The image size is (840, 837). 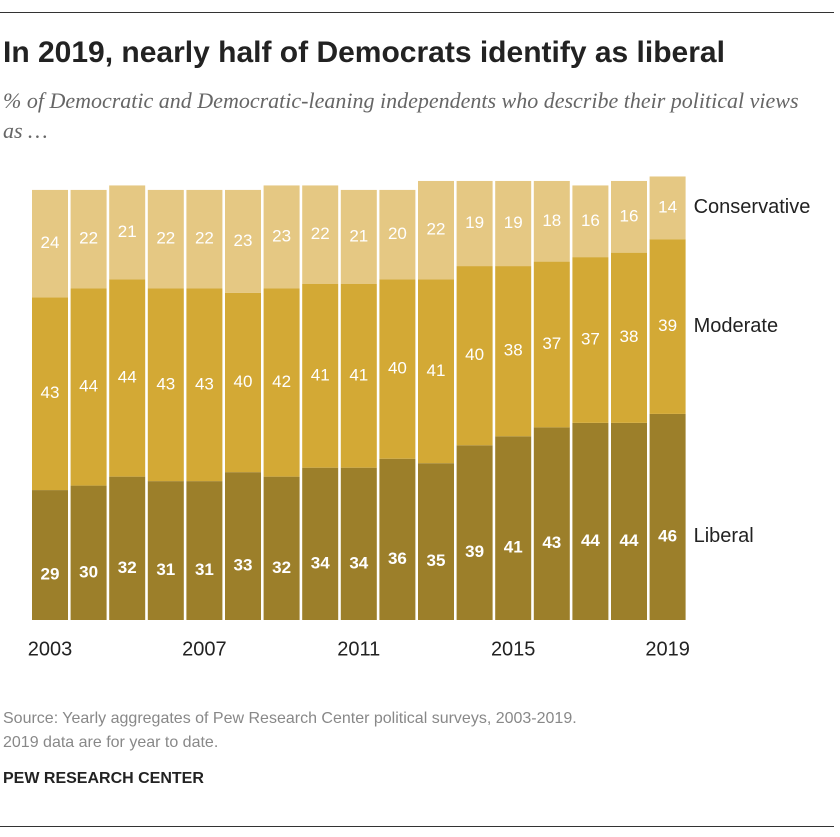 I want to click on top-rule, so click(x=417, y=12).